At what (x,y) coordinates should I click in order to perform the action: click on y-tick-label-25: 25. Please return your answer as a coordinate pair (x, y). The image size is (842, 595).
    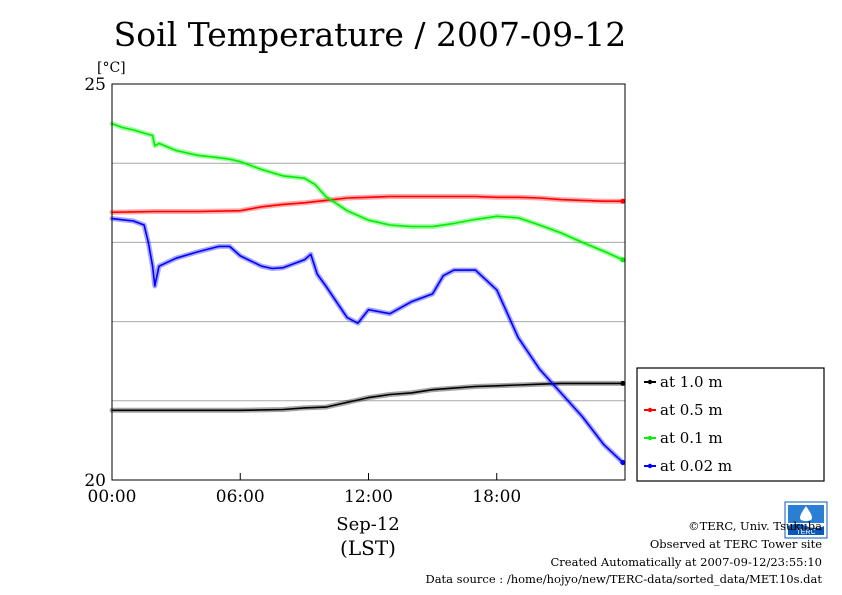
    Looking at the image, I should click on (95, 85).